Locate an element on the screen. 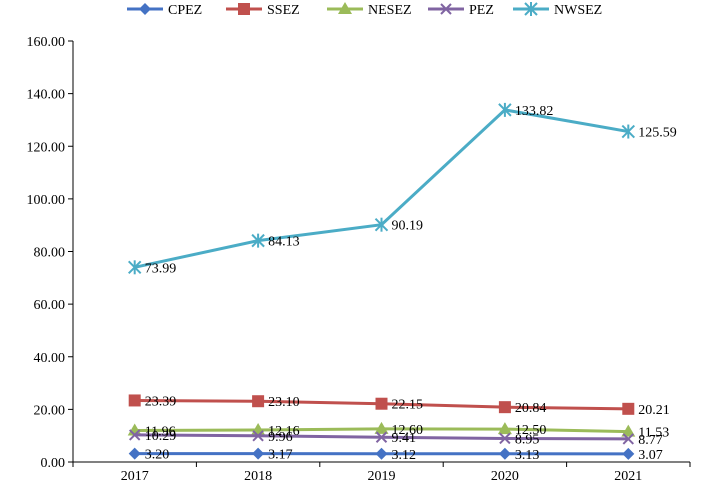 The image size is (709, 487). data-label-nesez: 12.50 is located at coordinates (531, 430).